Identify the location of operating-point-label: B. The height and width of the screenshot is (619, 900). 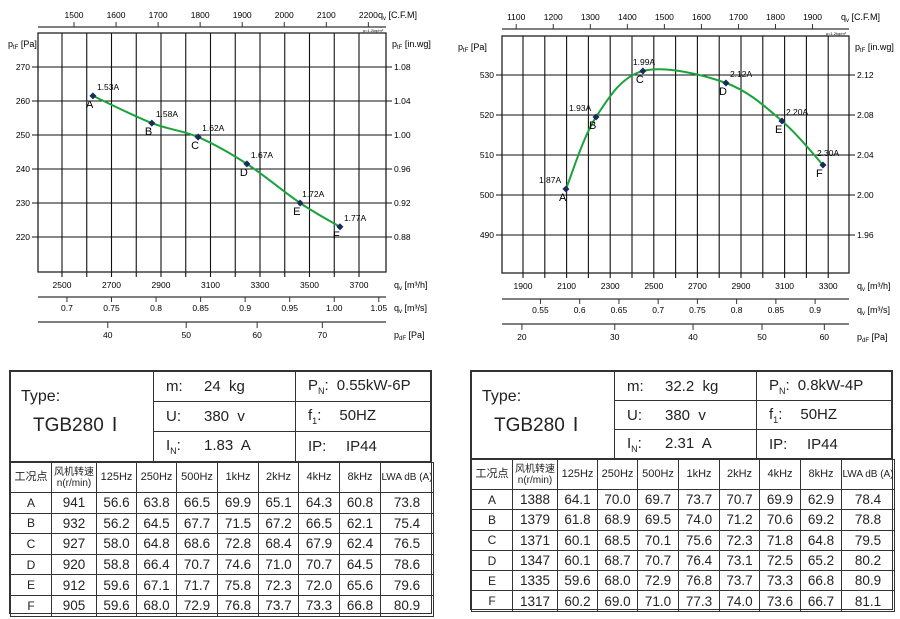
(148, 132).